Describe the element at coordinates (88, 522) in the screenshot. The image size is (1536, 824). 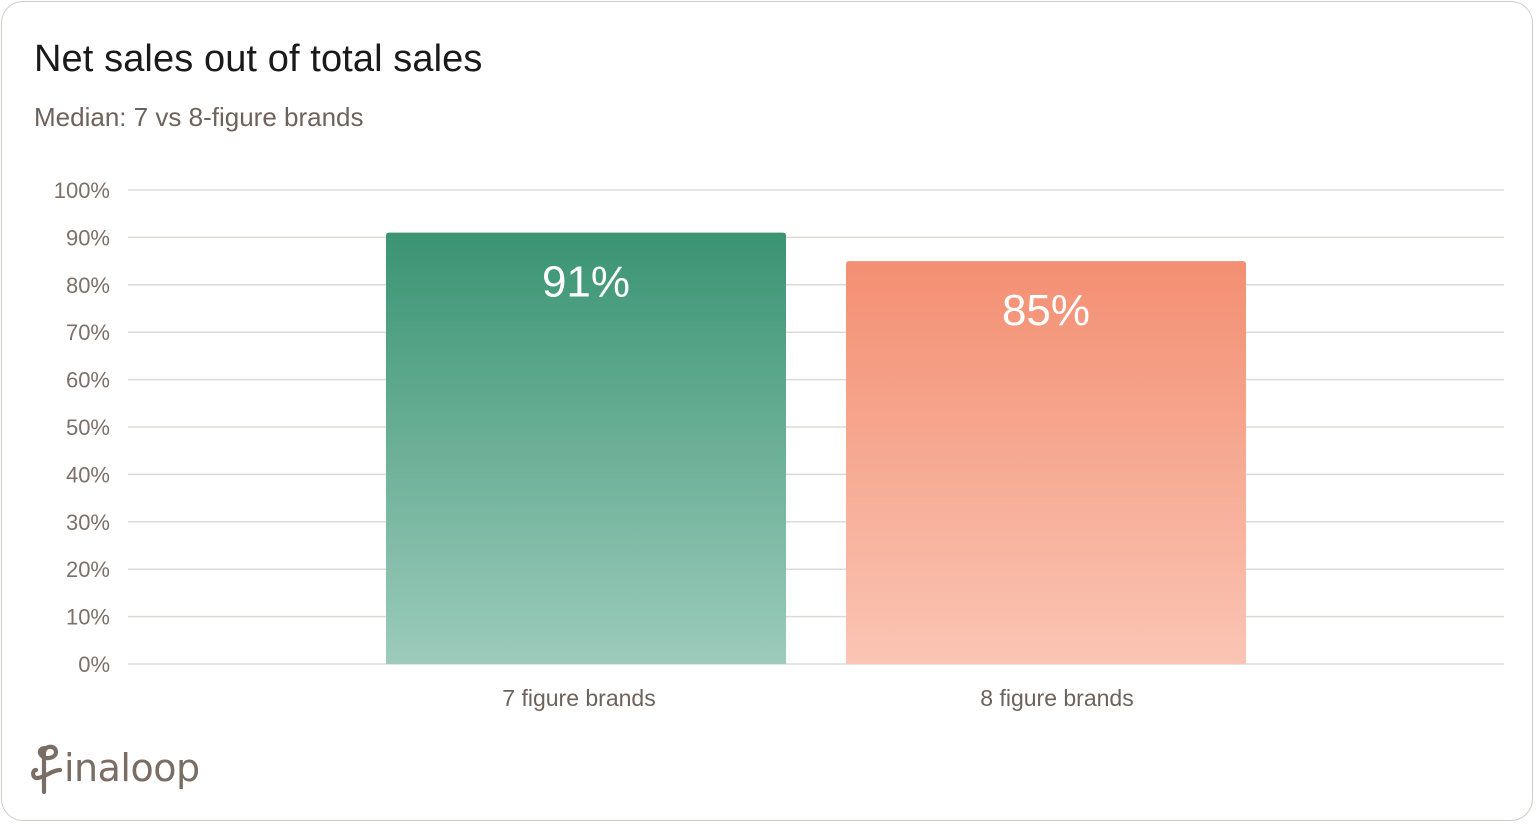
I see `y-tick-label: 30%` at that location.